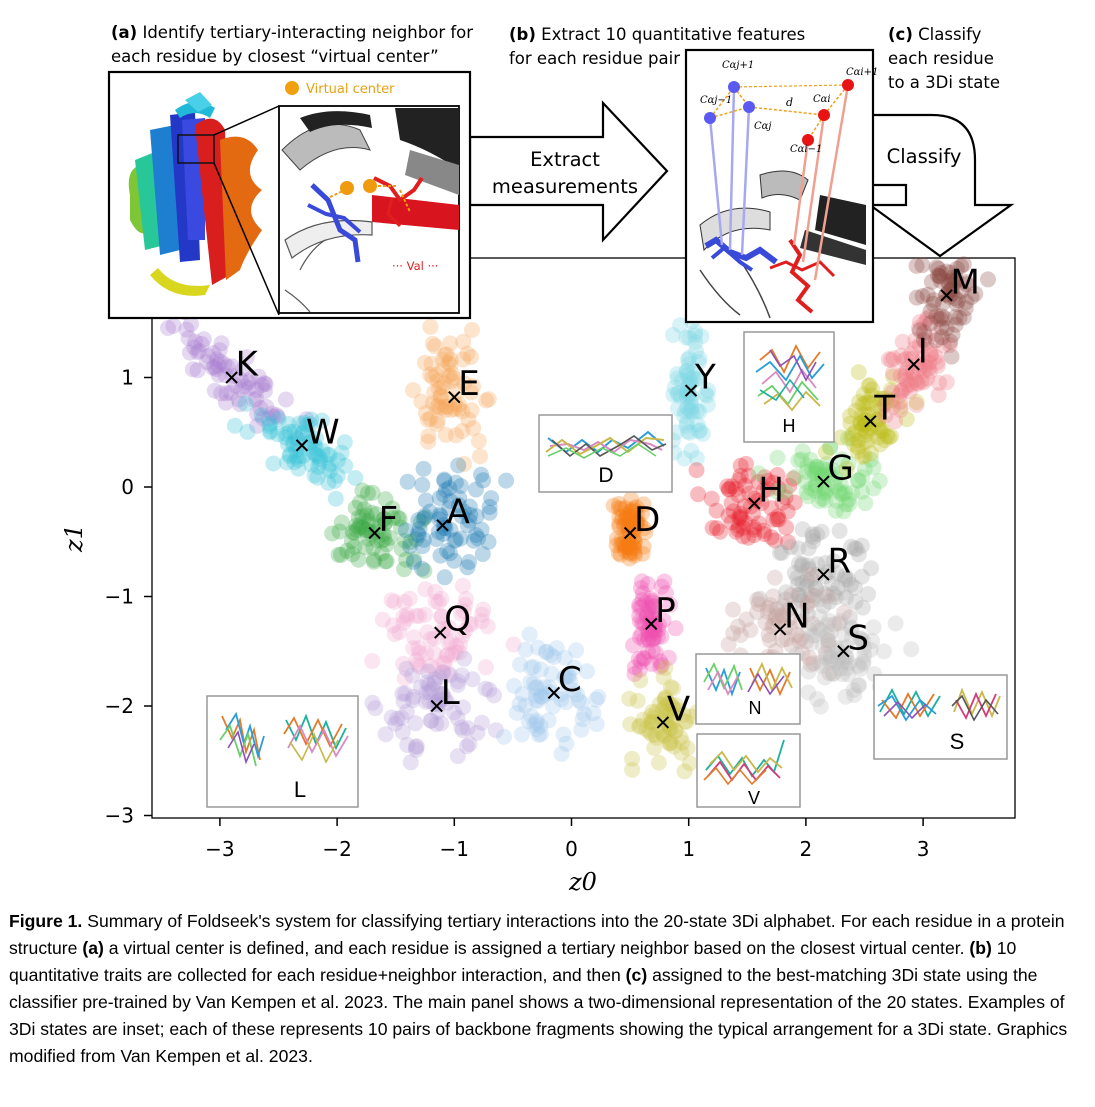  What do you see at coordinates (454, 849) in the screenshot?
I see `x-tick-label: −1` at bounding box center [454, 849].